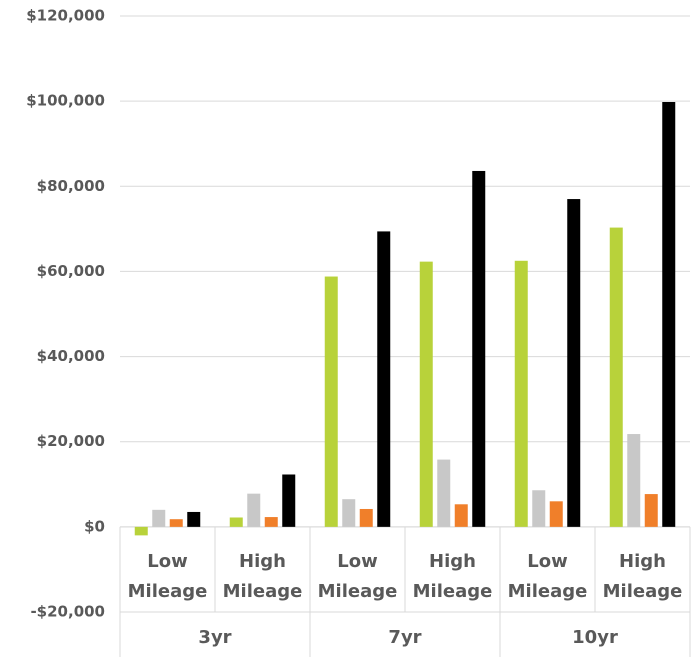 This screenshot has width=698, height=657. What do you see at coordinates (65, 16) in the screenshot?
I see `y-tick-label: $120,000` at bounding box center [65, 16].